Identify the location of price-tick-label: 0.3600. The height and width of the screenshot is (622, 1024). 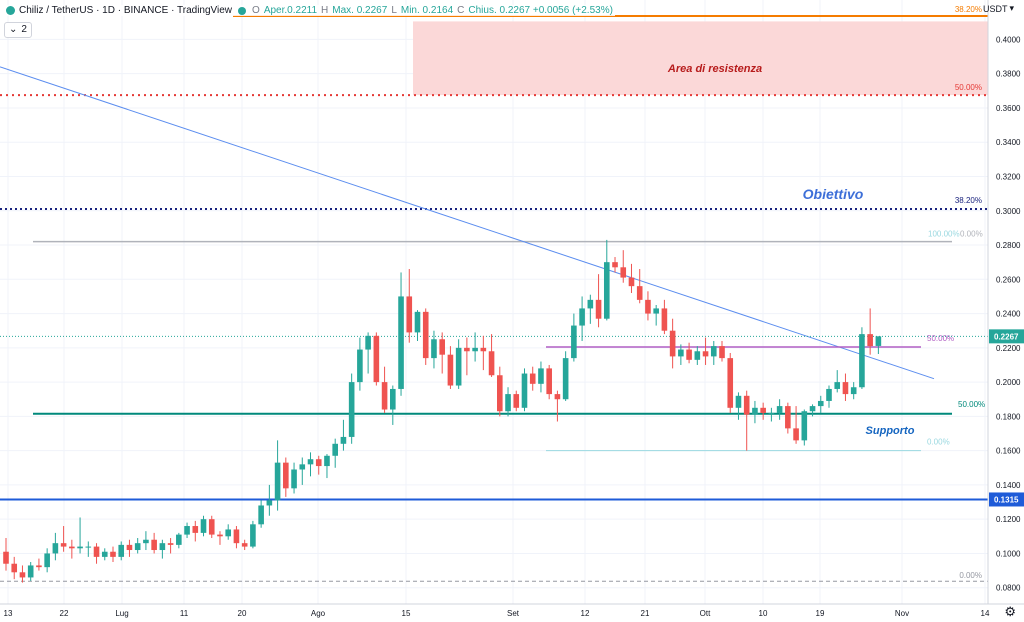
(1008, 108).